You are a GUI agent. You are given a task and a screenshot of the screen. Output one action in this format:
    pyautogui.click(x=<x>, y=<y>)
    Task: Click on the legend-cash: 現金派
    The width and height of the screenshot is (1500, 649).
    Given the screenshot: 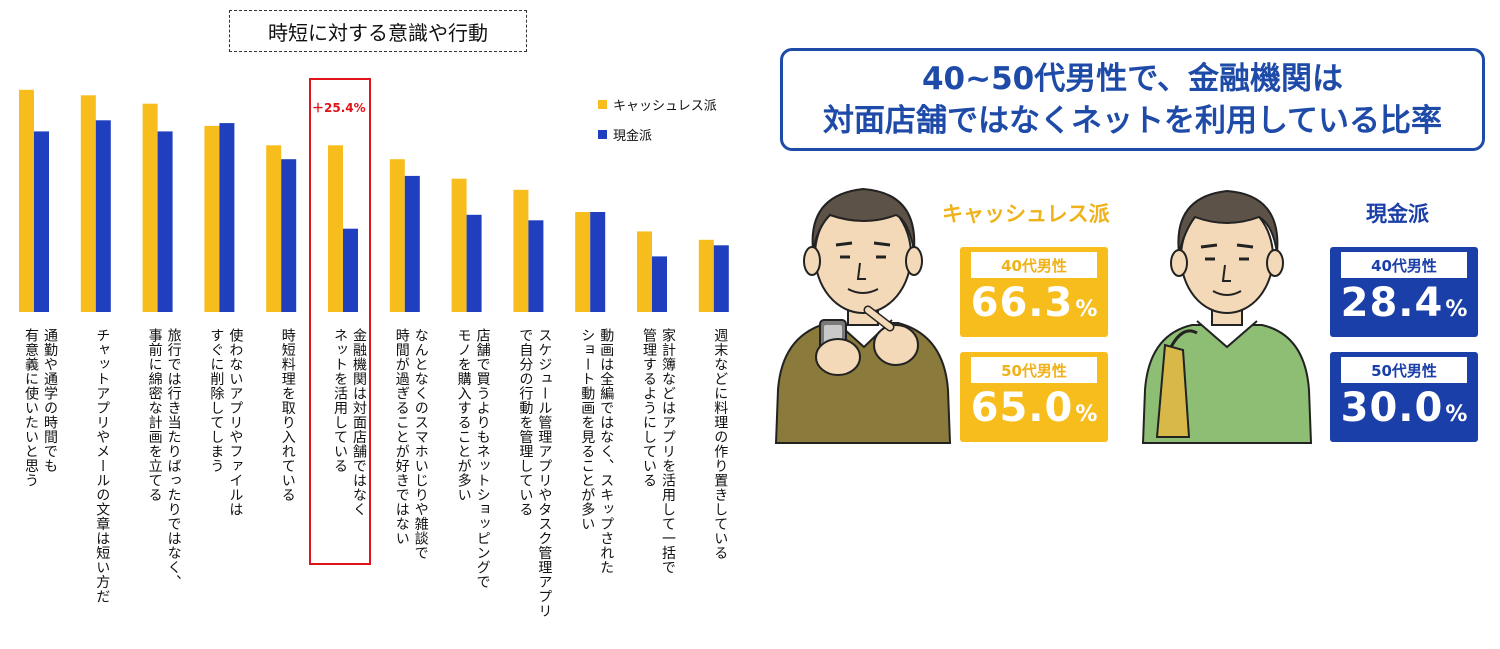 What is the action you would take?
    pyautogui.click(x=625, y=134)
    